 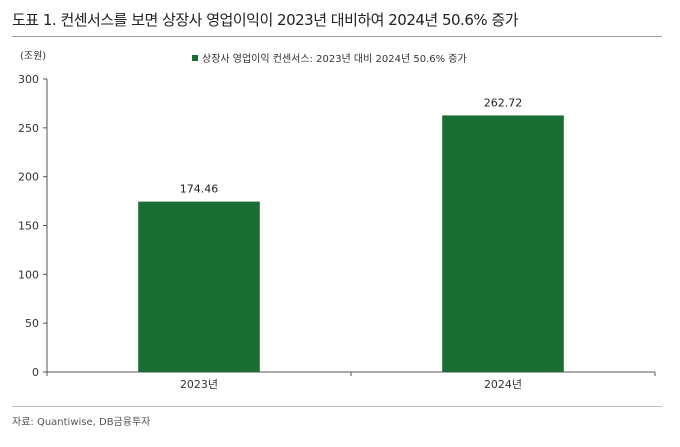 What do you see at coordinates (199, 384) in the screenshot?
I see `x-tick-label: 2023년` at bounding box center [199, 384].